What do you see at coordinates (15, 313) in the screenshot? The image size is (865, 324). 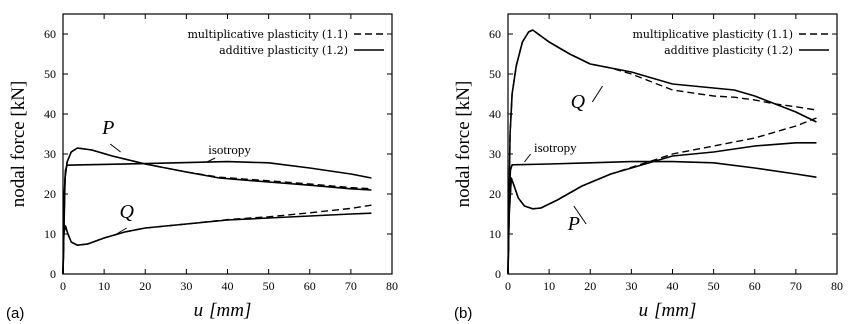 I see `panel-label: (a)` at bounding box center [15, 313].